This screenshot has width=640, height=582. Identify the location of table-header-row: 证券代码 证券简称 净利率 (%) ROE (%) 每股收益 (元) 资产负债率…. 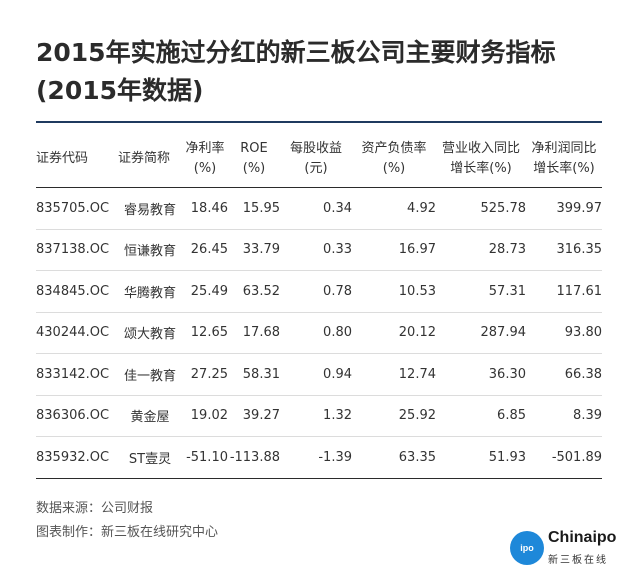
(319, 159).